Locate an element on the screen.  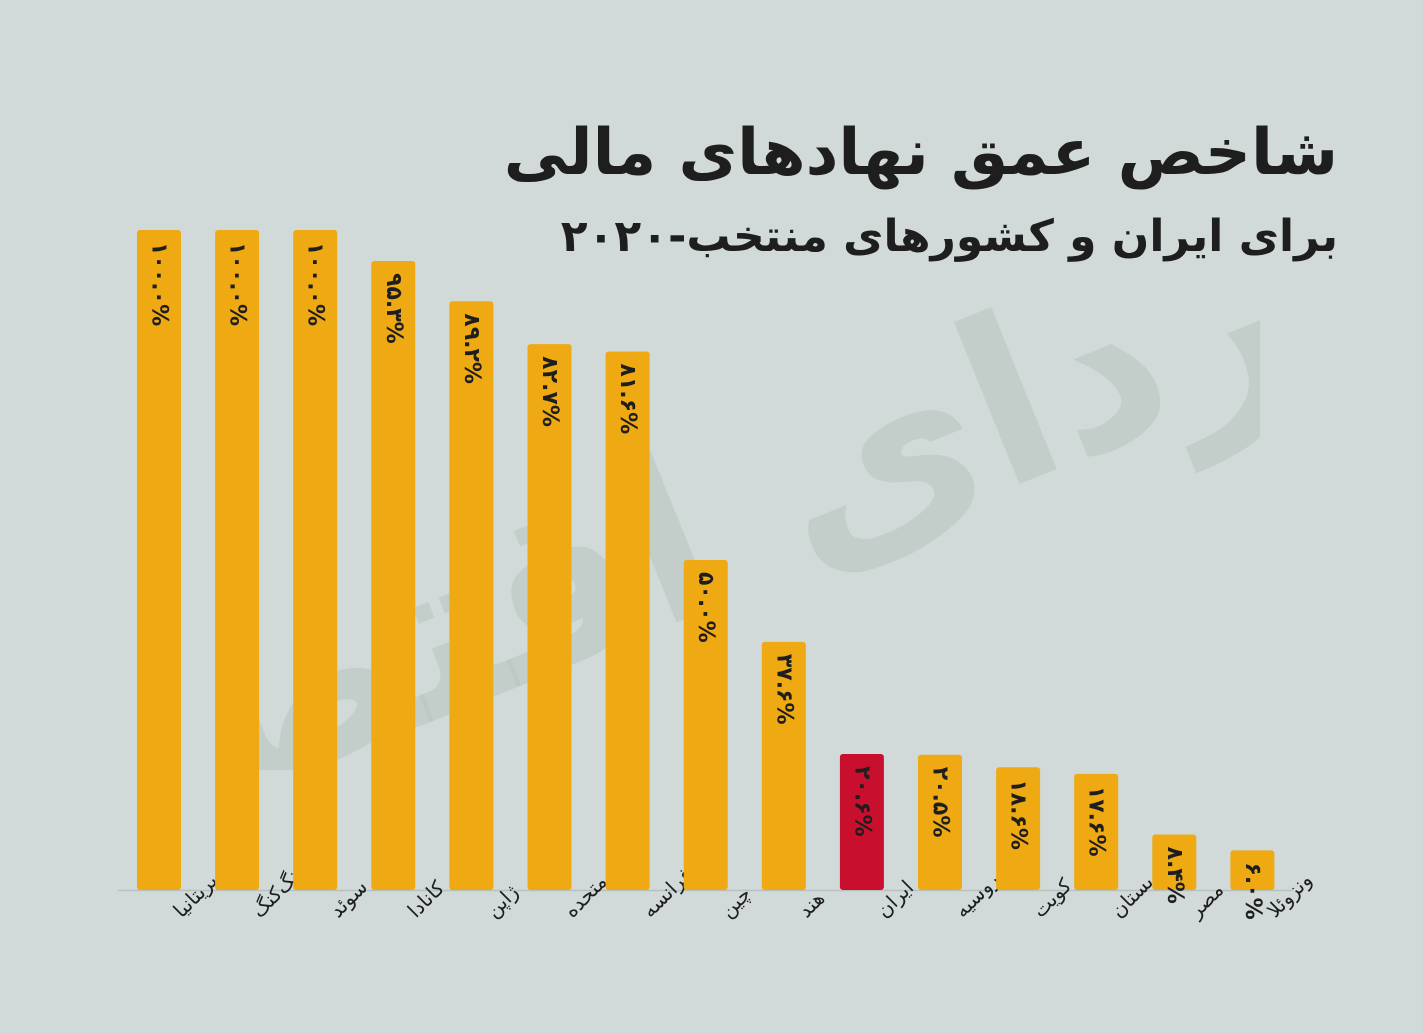
value-label-7: ۵۰.۰% is located at coordinates (705, 607).